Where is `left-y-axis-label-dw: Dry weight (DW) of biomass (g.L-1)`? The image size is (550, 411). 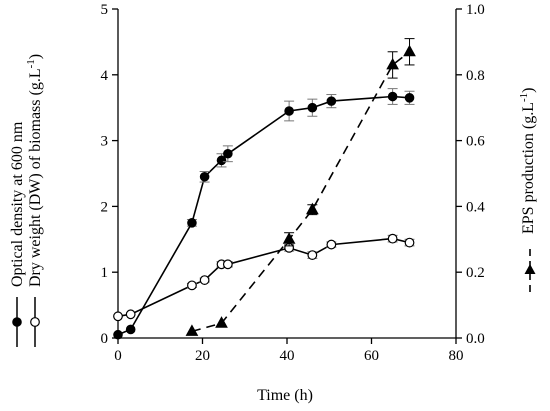 left-y-axis-label-dw: Dry weight (DW) of biomass (g.L-1) is located at coordinates (34, 170).